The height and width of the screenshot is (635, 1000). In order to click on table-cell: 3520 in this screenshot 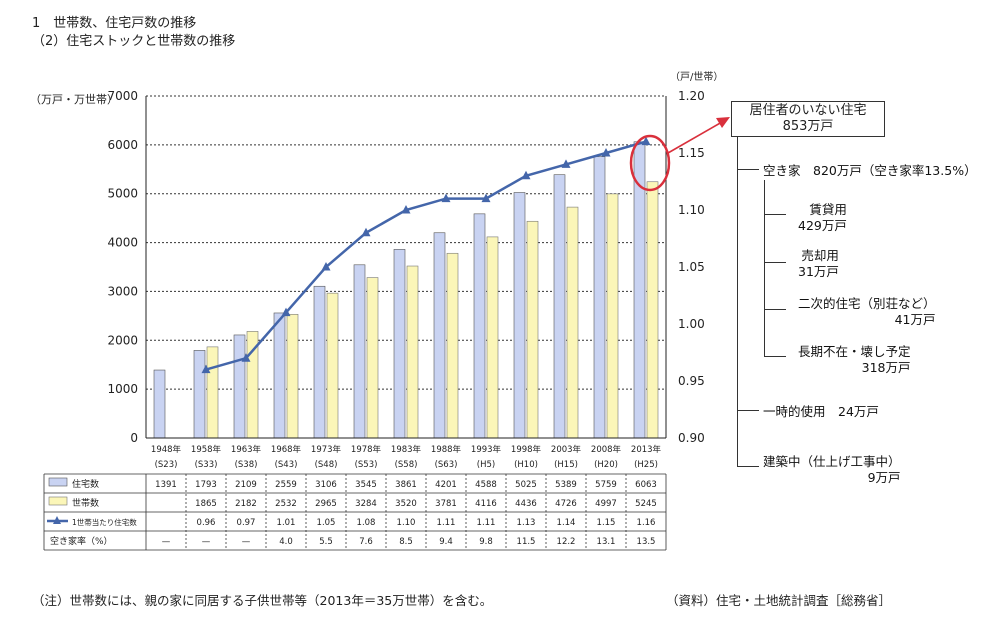, I will do `click(406, 504)`.